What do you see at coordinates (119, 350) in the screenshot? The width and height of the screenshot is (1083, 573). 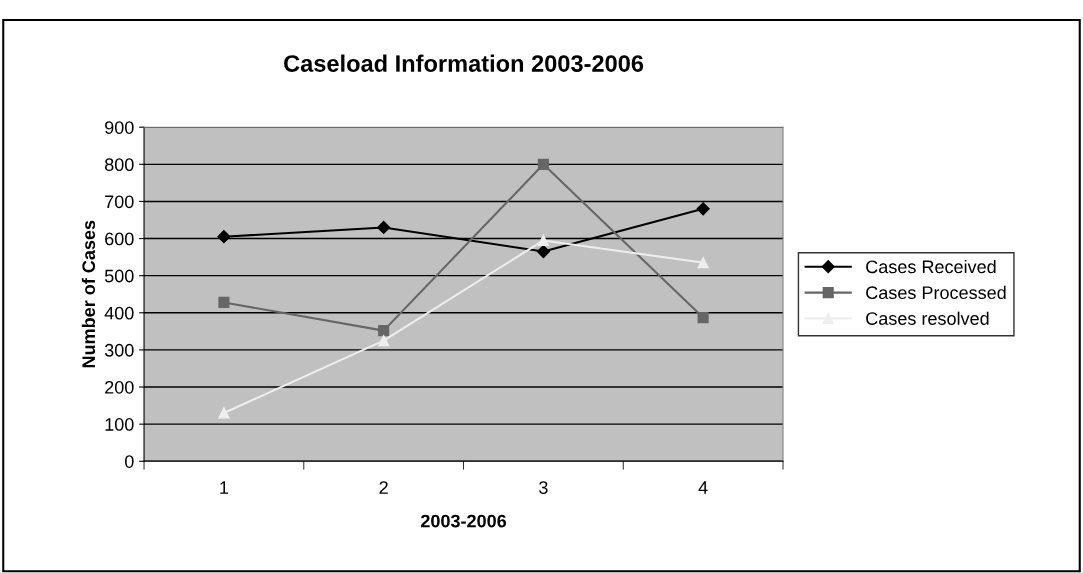 I see `y-tick-label: 300` at bounding box center [119, 350].